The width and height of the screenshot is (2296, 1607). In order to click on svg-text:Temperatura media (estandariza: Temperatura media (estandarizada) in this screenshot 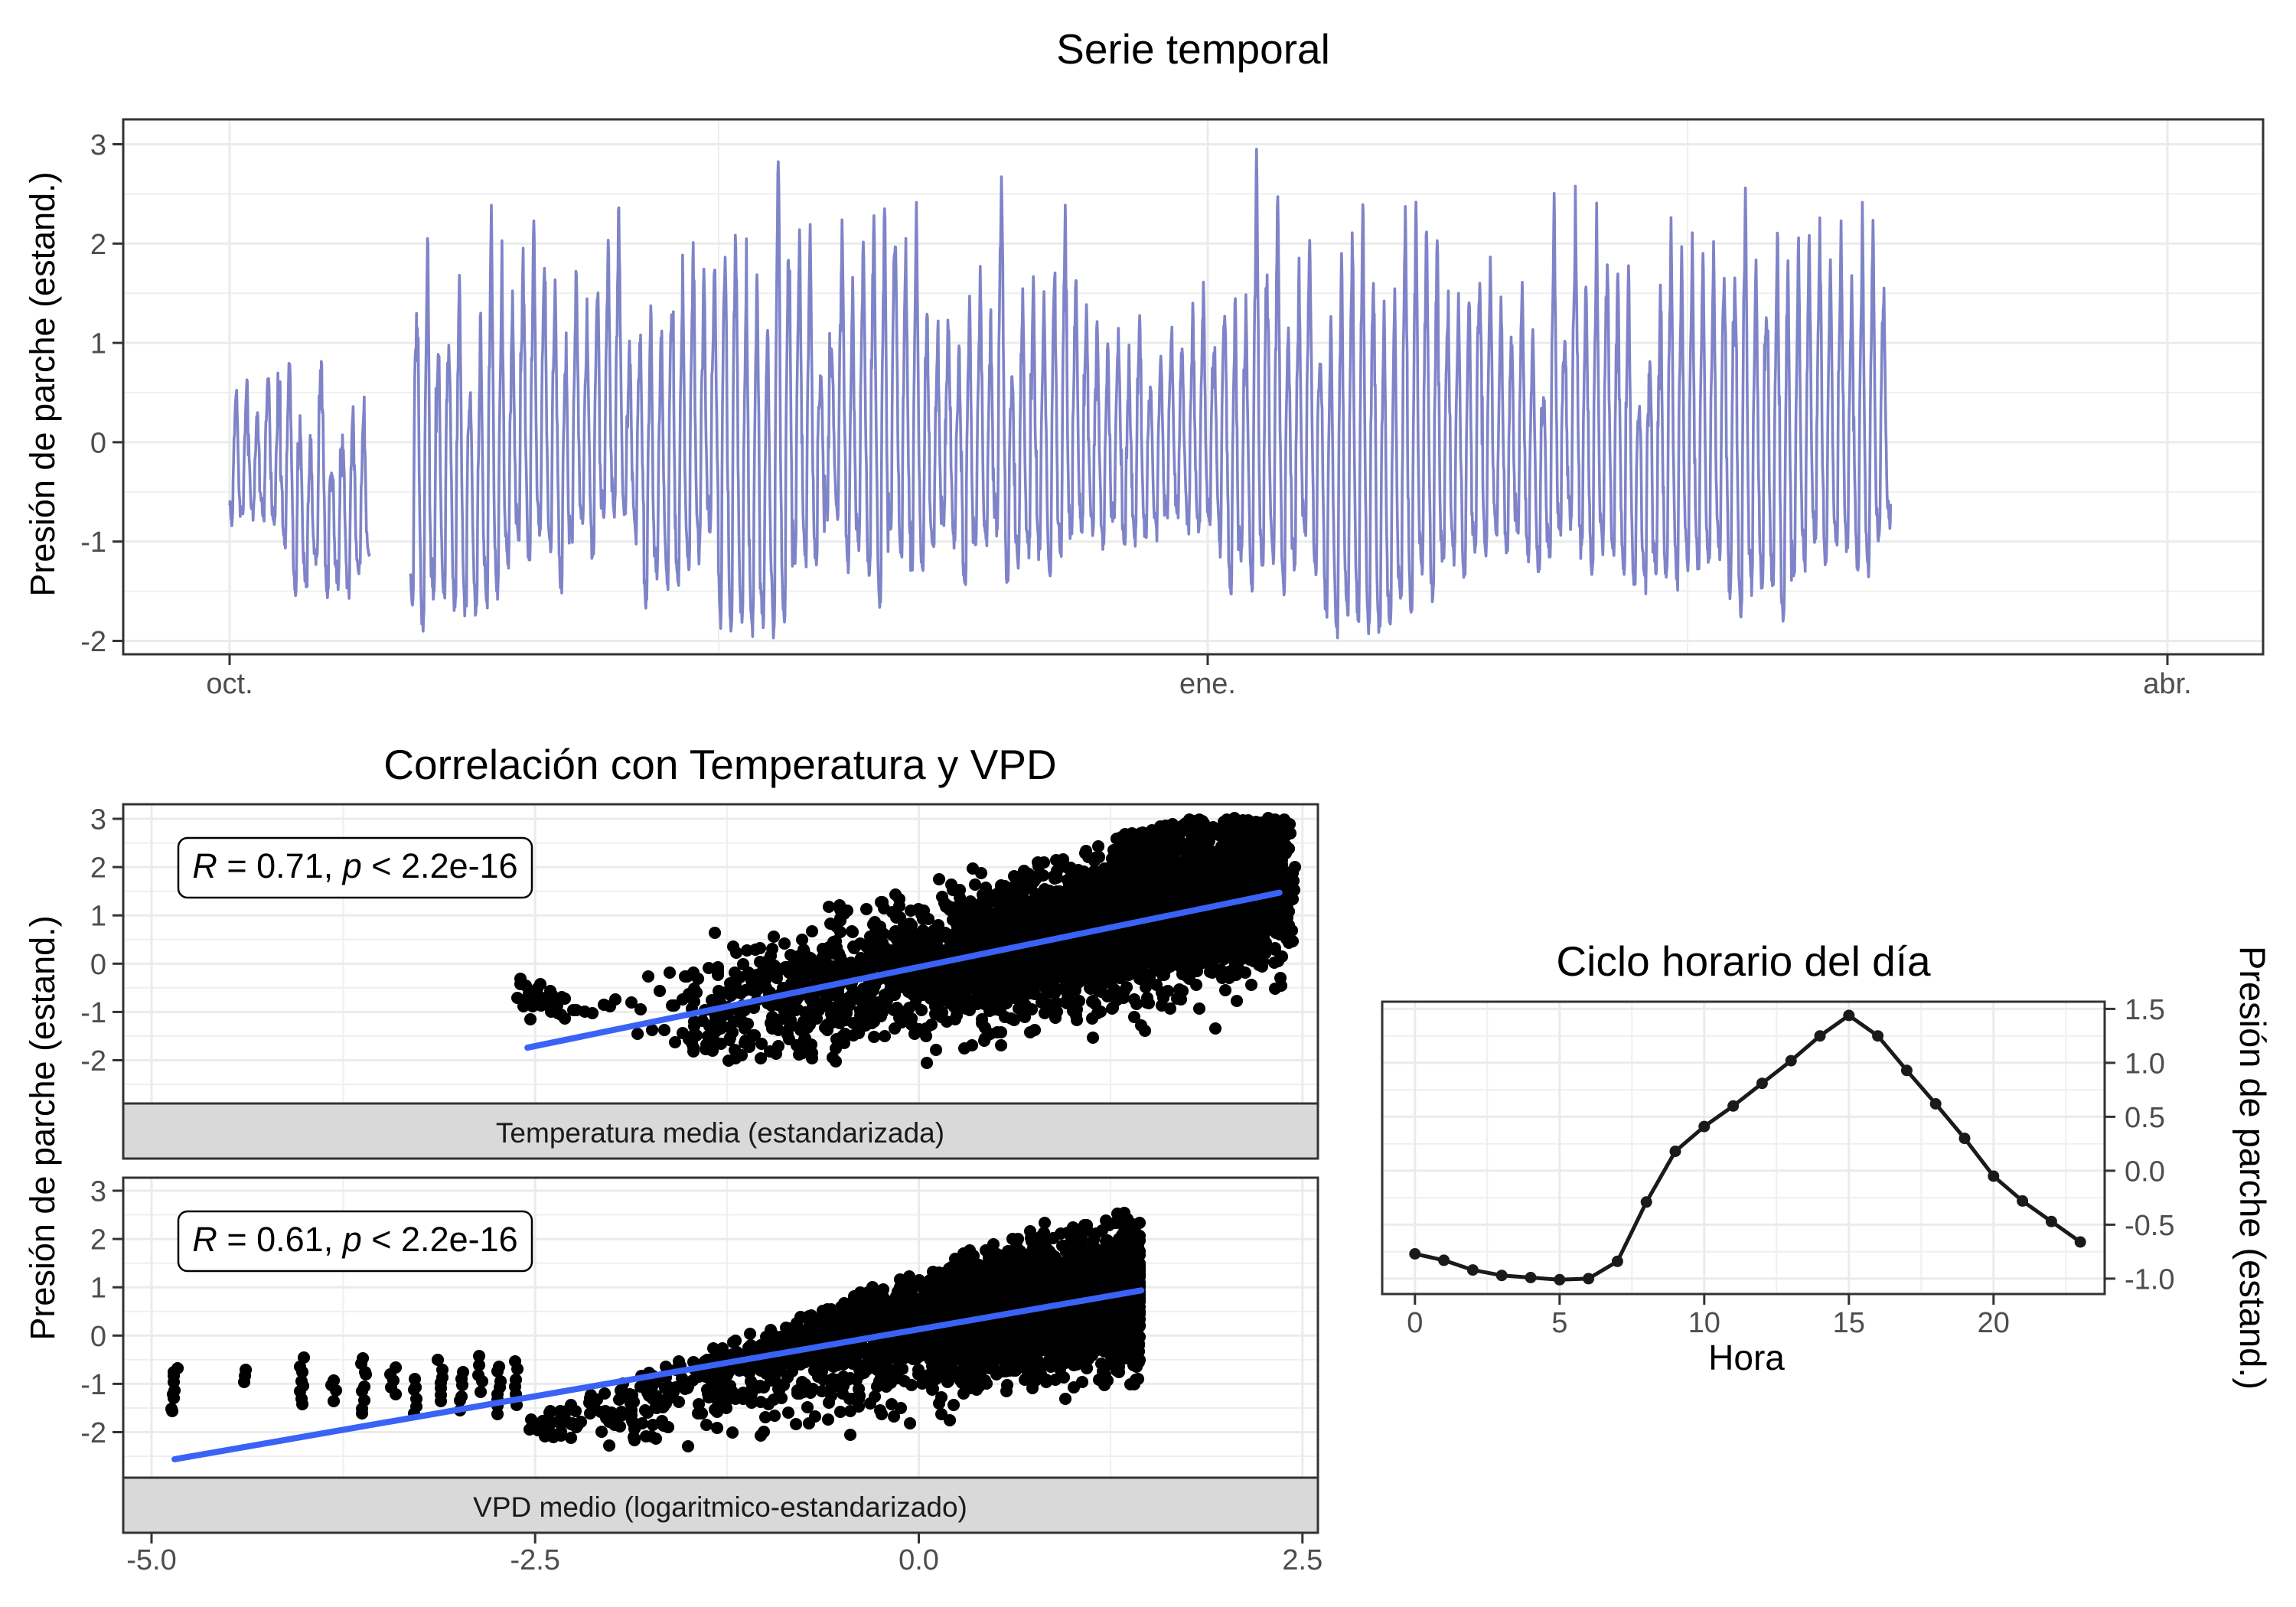, I will do `click(720, 1133)`.